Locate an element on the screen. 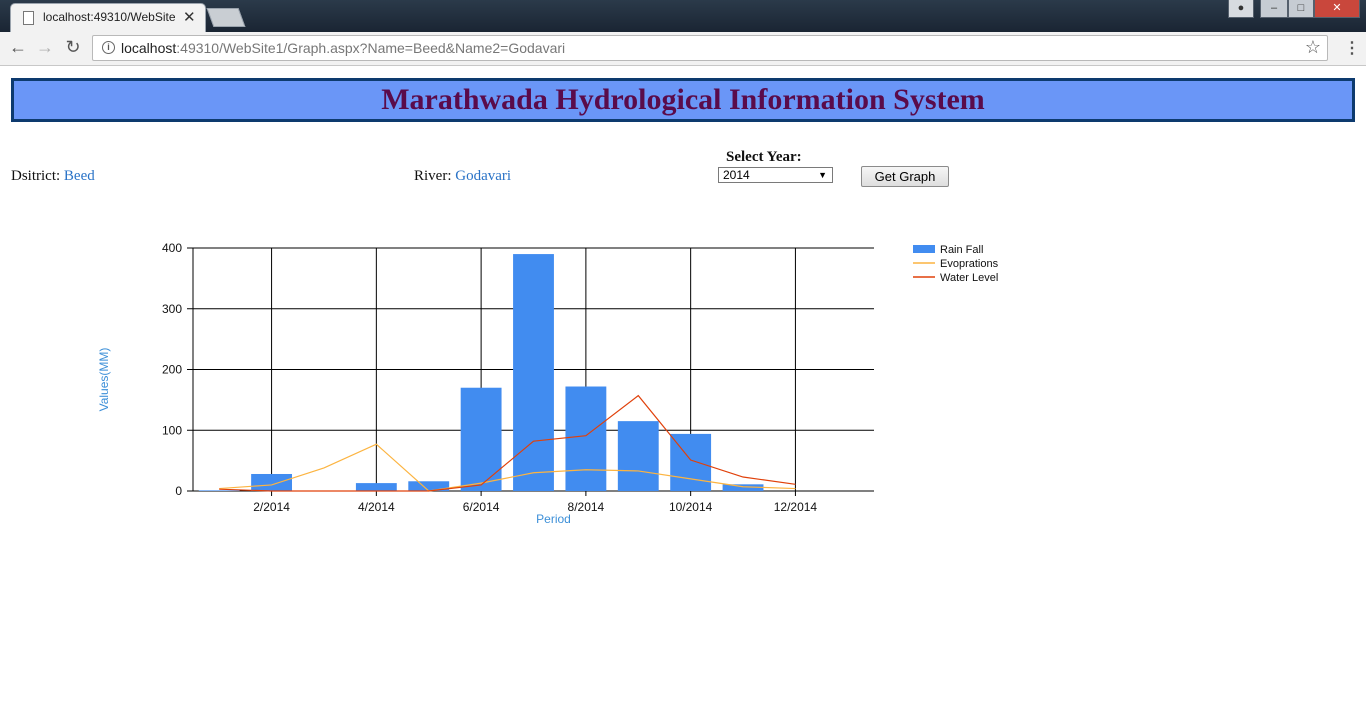 The width and height of the screenshot is (1366, 728). y-tick-label: 100 is located at coordinates (172, 430).